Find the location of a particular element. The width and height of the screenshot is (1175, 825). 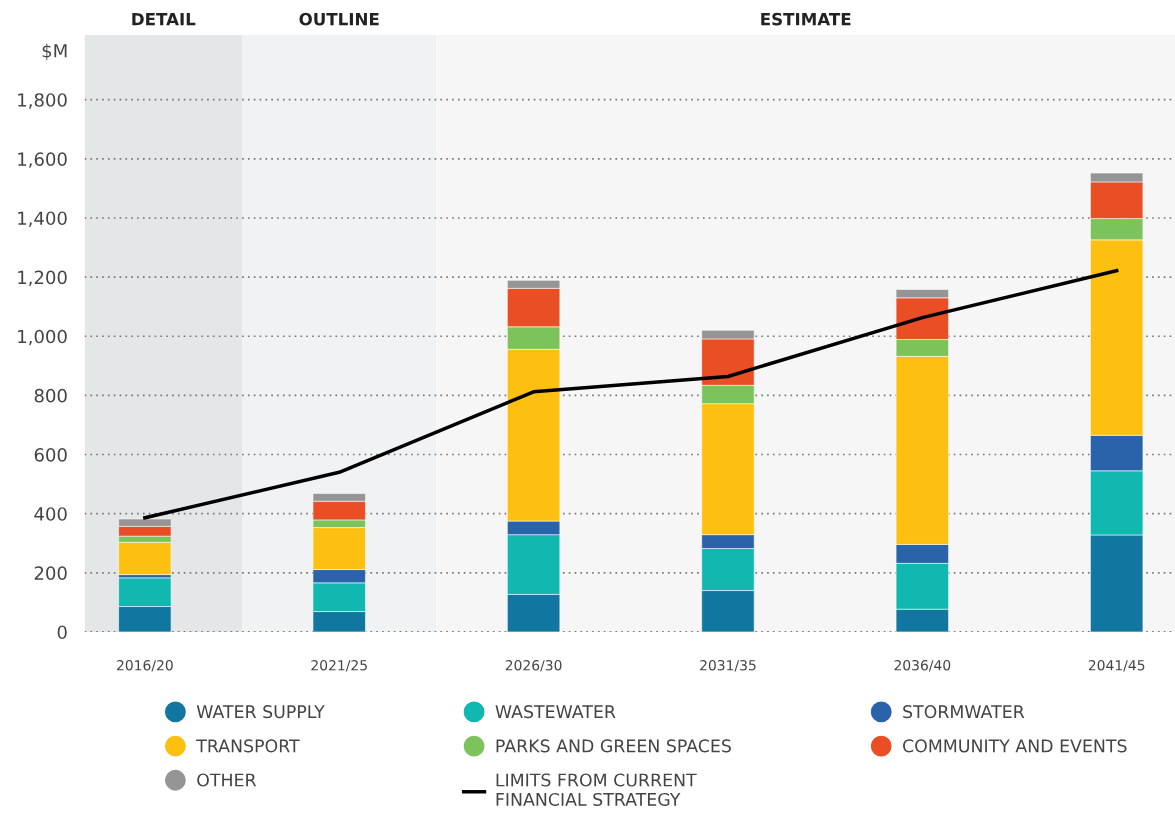

legend-label: TRANSPORT is located at coordinates (248, 746).